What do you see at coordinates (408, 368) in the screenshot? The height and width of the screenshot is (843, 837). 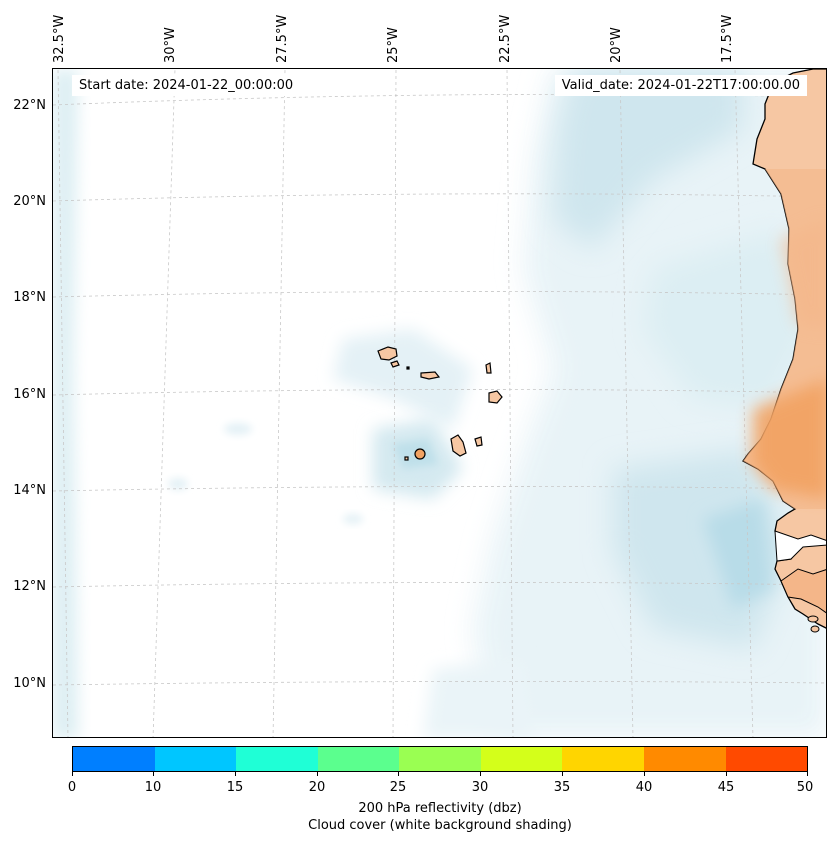 I see `island-santa-luzia` at bounding box center [408, 368].